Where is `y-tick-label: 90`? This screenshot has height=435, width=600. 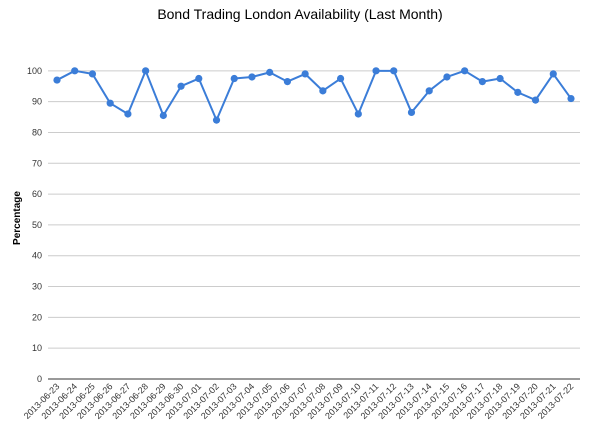 y-tick-label: 90 is located at coordinates (37, 102).